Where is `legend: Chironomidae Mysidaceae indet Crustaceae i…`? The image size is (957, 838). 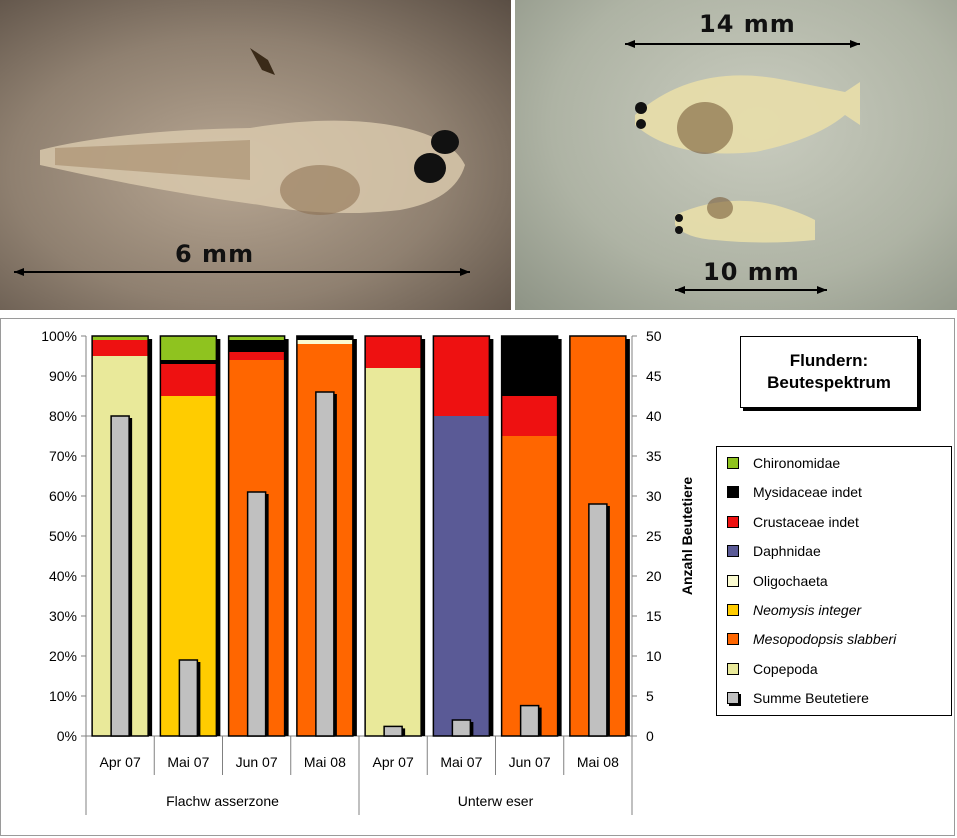 legend: Chironomidae Mysidaceae indet Crustaceae i… is located at coordinates (834, 581).